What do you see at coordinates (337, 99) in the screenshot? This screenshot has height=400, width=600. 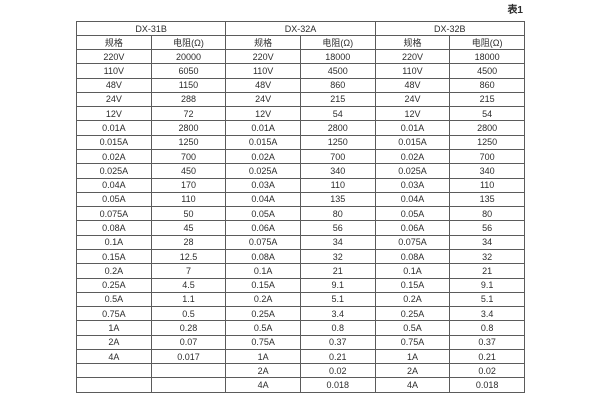 I see `resistance-cell: 215` at bounding box center [337, 99].